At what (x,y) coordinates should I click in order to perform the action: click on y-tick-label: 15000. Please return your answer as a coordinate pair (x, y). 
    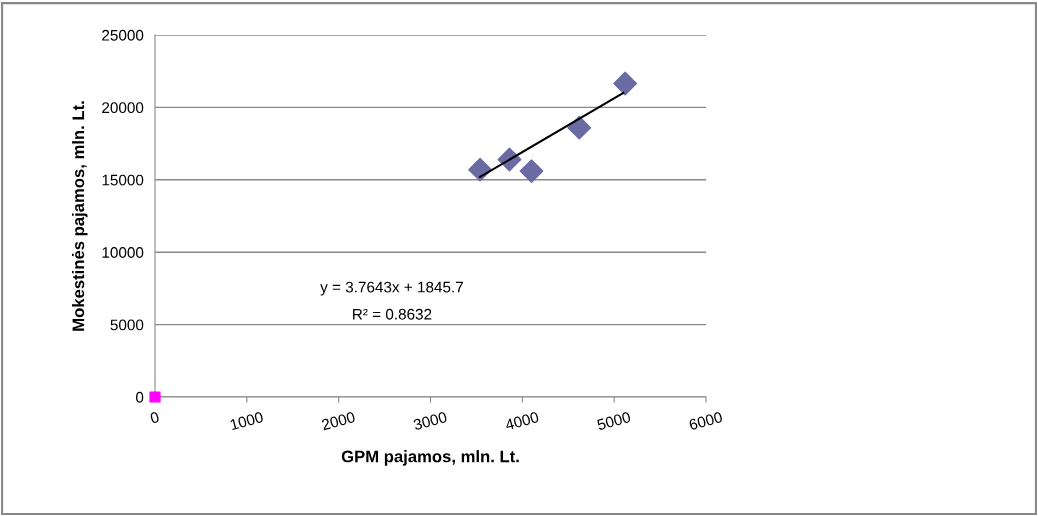
    Looking at the image, I should click on (123, 180).